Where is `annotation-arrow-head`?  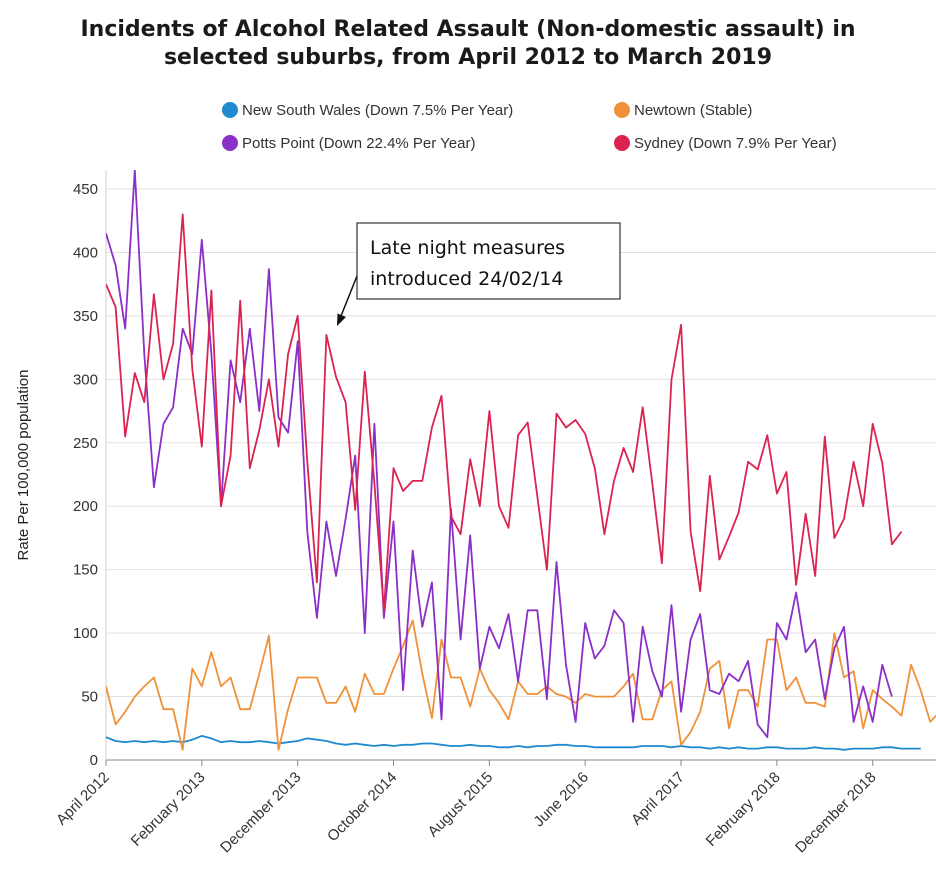
annotation-arrow-head is located at coordinates (341, 319).